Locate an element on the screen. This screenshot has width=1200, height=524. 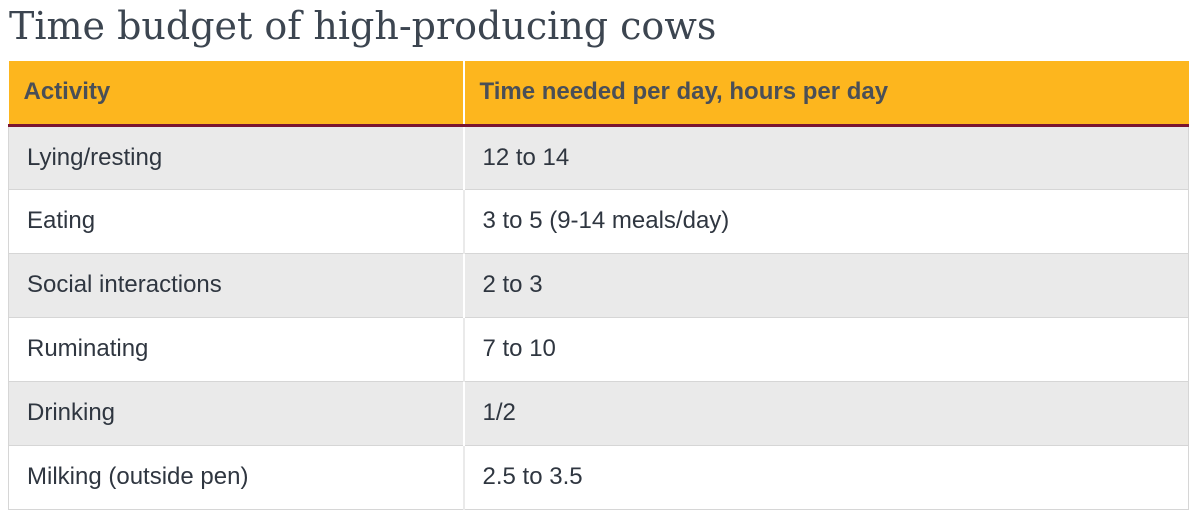
time-cell: 2.5 to 3.5 is located at coordinates (825, 477).